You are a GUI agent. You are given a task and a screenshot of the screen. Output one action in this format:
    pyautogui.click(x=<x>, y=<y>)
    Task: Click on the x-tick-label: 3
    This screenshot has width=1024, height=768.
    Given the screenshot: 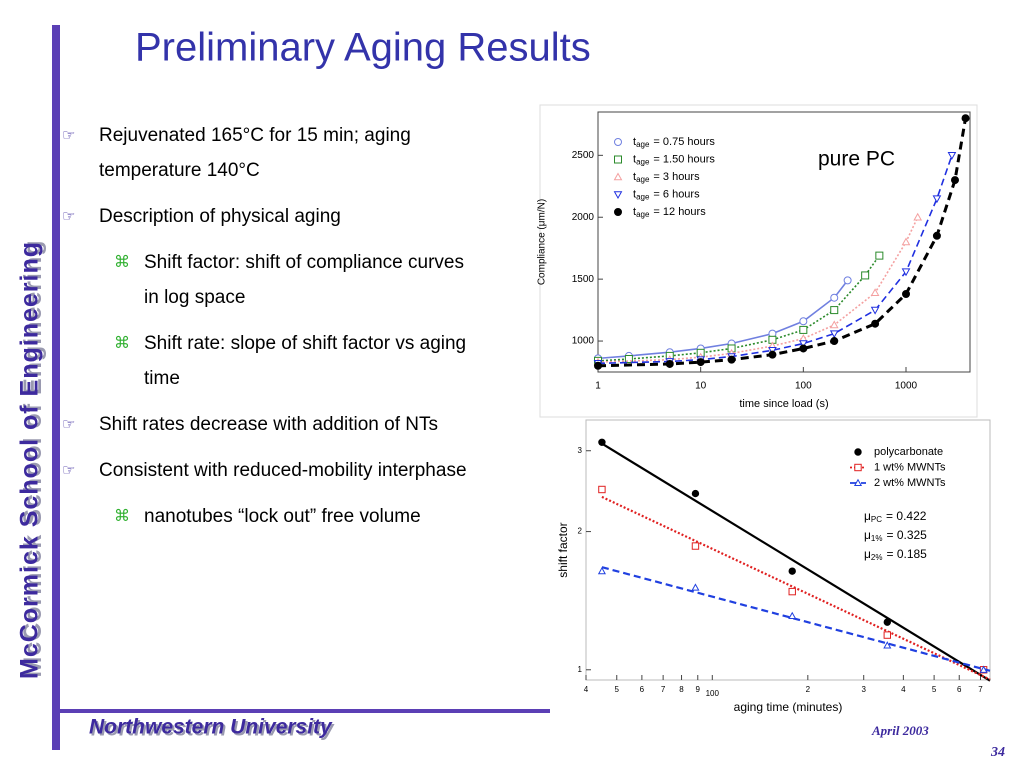 What is the action you would take?
    pyautogui.click(x=863, y=689)
    